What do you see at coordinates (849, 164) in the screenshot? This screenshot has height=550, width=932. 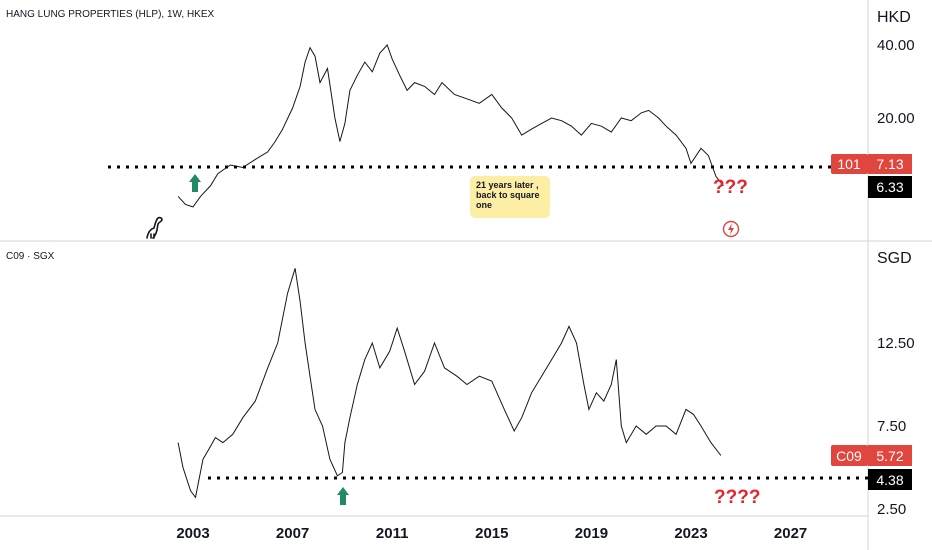 I see `svg-text: 101` at bounding box center [849, 164].